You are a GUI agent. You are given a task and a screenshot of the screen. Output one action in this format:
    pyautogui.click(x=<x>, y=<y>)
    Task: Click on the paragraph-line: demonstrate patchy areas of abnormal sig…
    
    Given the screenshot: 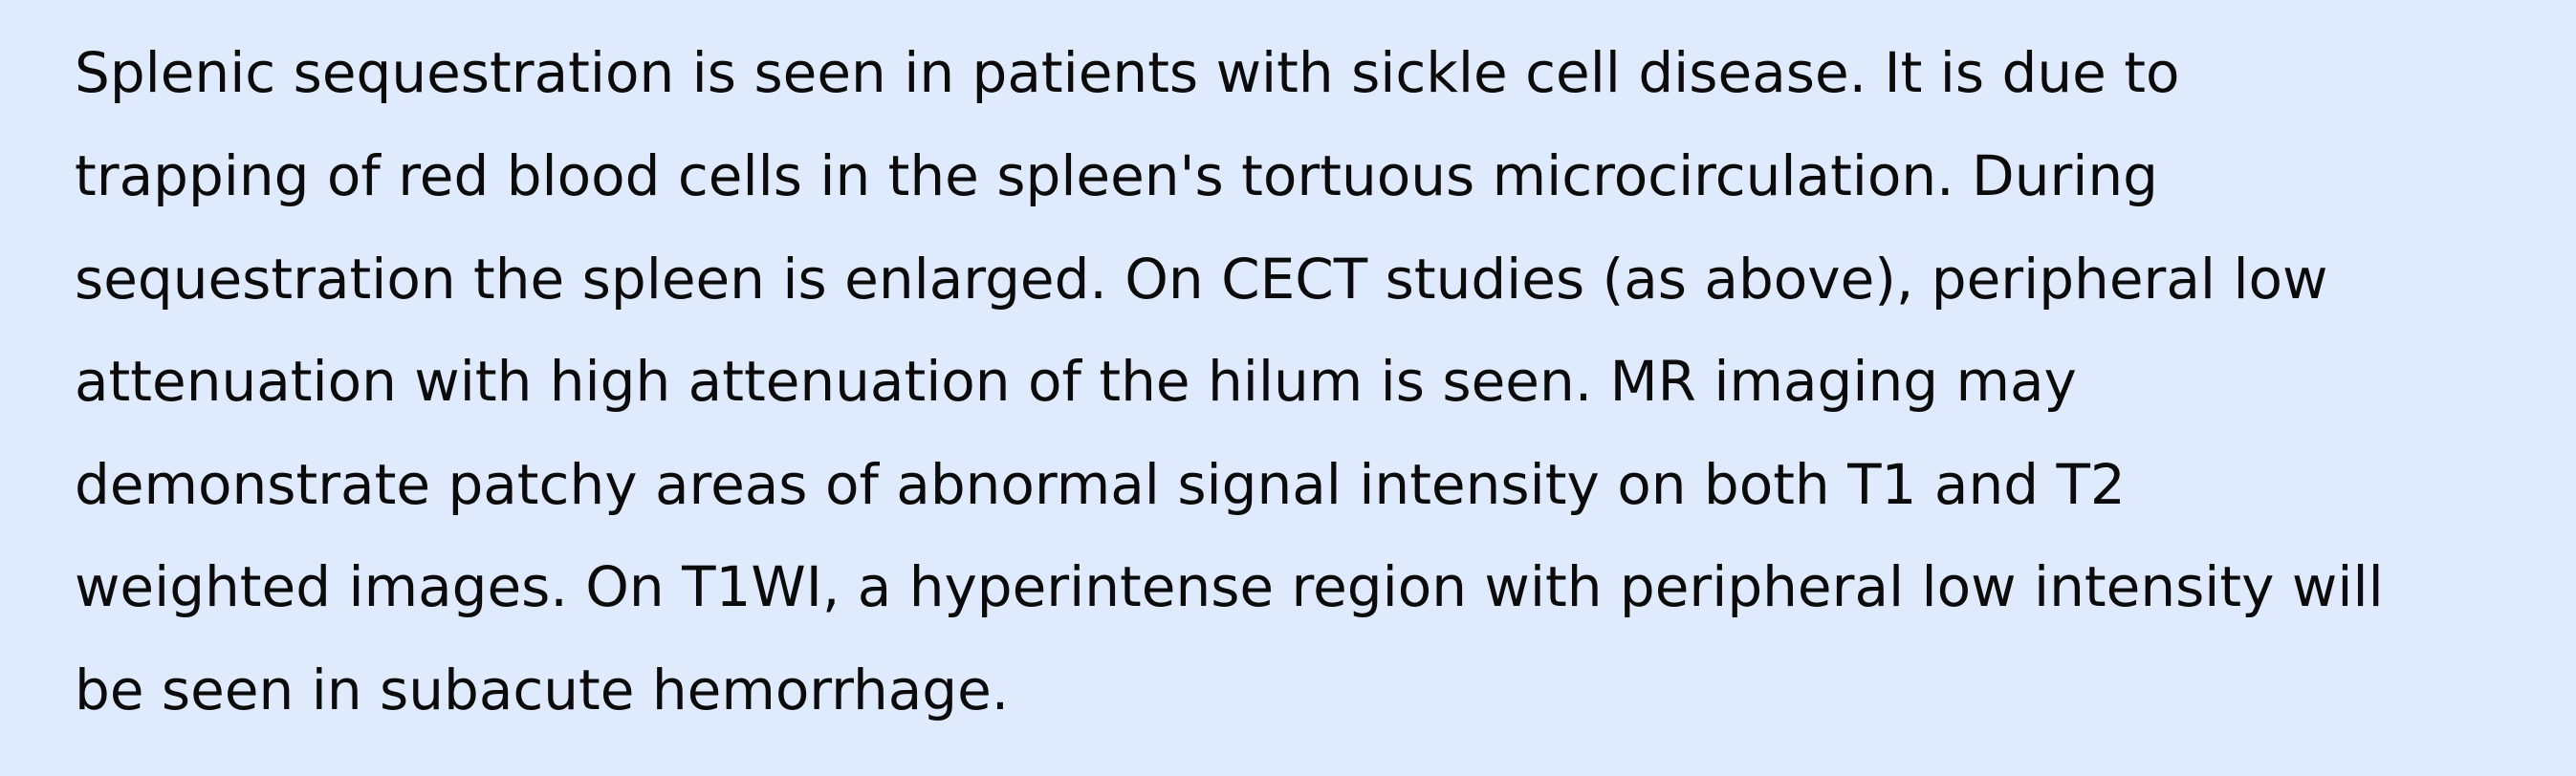 What is the action you would take?
    pyautogui.click(x=1100, y=485)
    